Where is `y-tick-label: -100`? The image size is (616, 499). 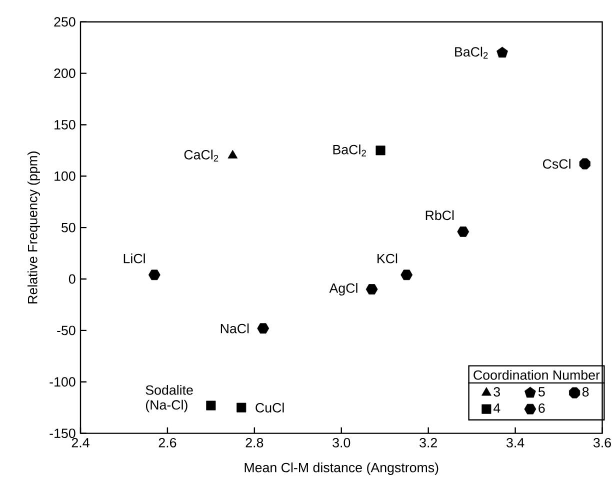
y-tick-label: -100 is located at coordinates (63, 382).